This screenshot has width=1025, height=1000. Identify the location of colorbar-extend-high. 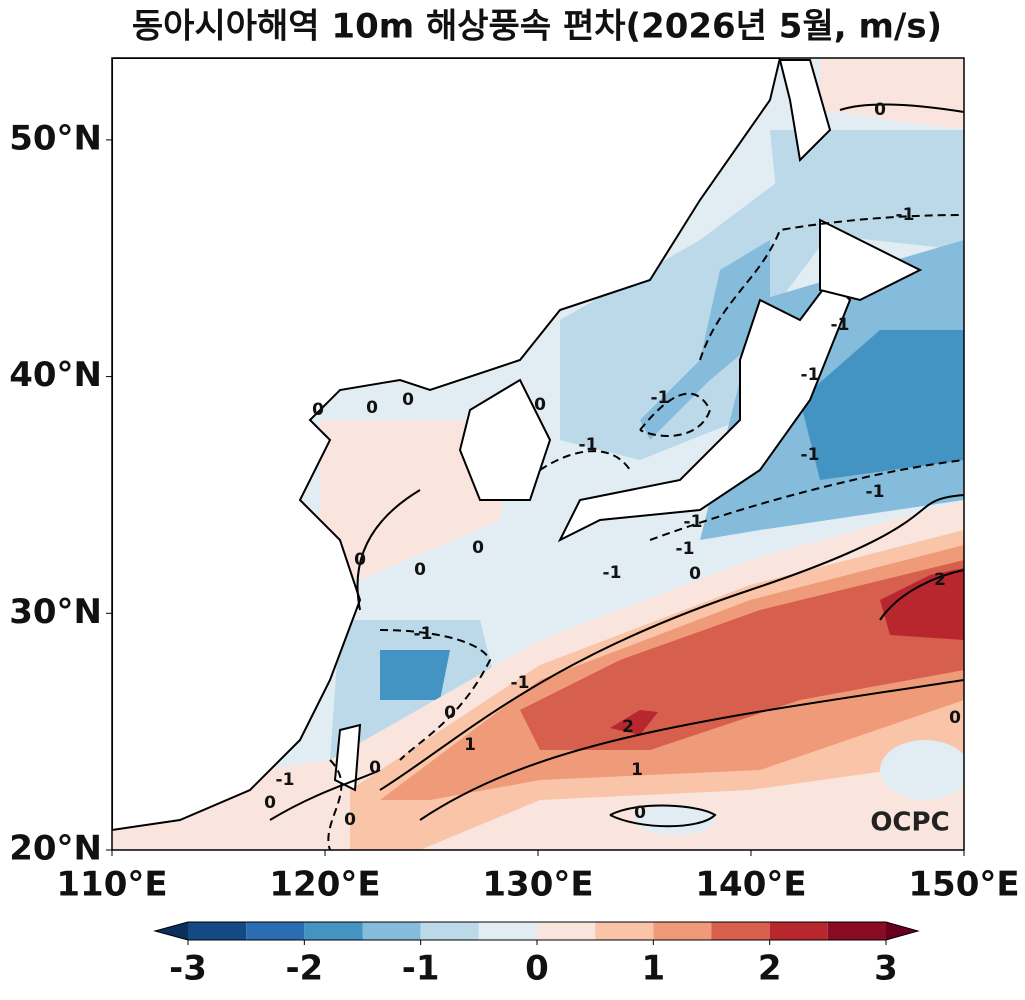
(902, 931).